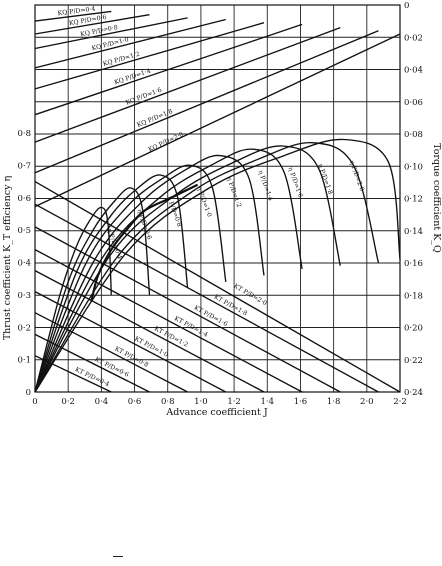  What do you see at coordinates (400, 402) in the screenshot?
I see `x-tick-label: 2·2` at bounding box center [400, 402].